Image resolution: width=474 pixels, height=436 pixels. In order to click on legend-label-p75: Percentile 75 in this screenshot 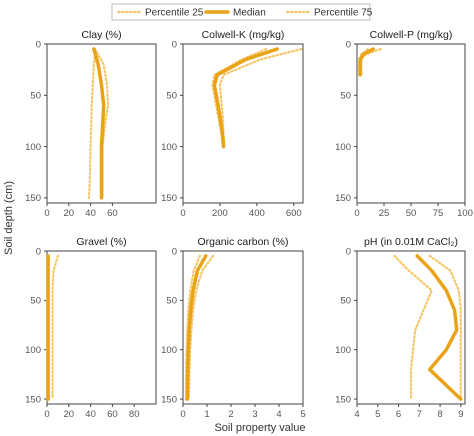, I will do `click(343, 13)`.